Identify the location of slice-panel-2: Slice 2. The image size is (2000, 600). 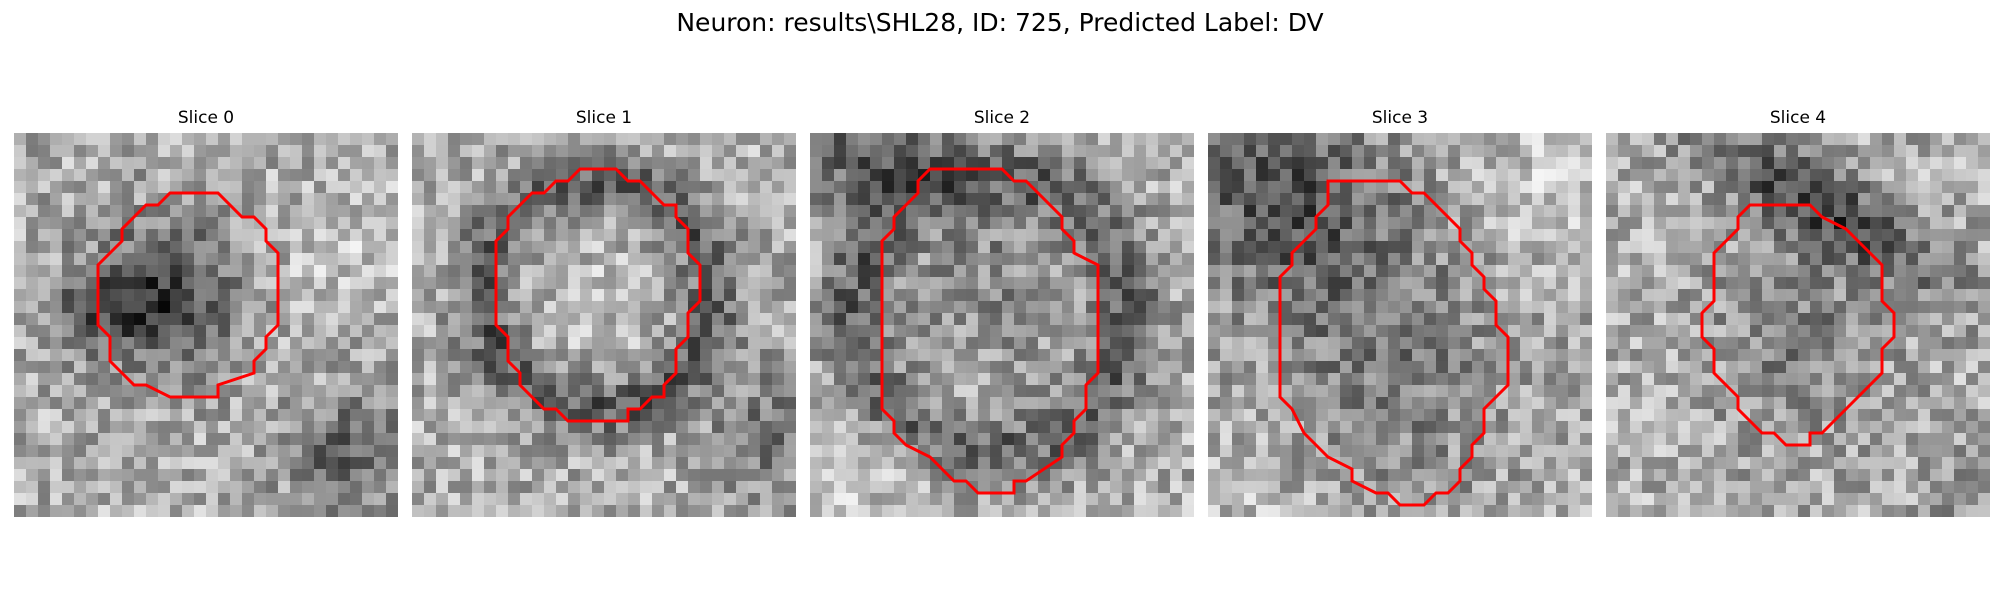
(1002, 310).